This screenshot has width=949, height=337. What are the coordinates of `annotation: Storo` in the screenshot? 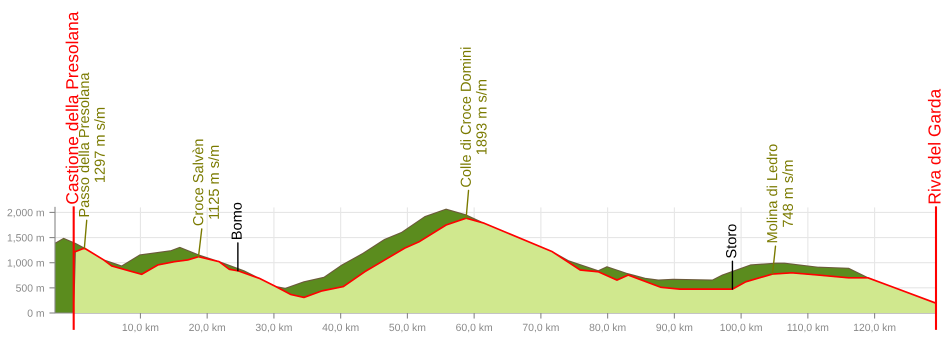 It's located at (731, 241).